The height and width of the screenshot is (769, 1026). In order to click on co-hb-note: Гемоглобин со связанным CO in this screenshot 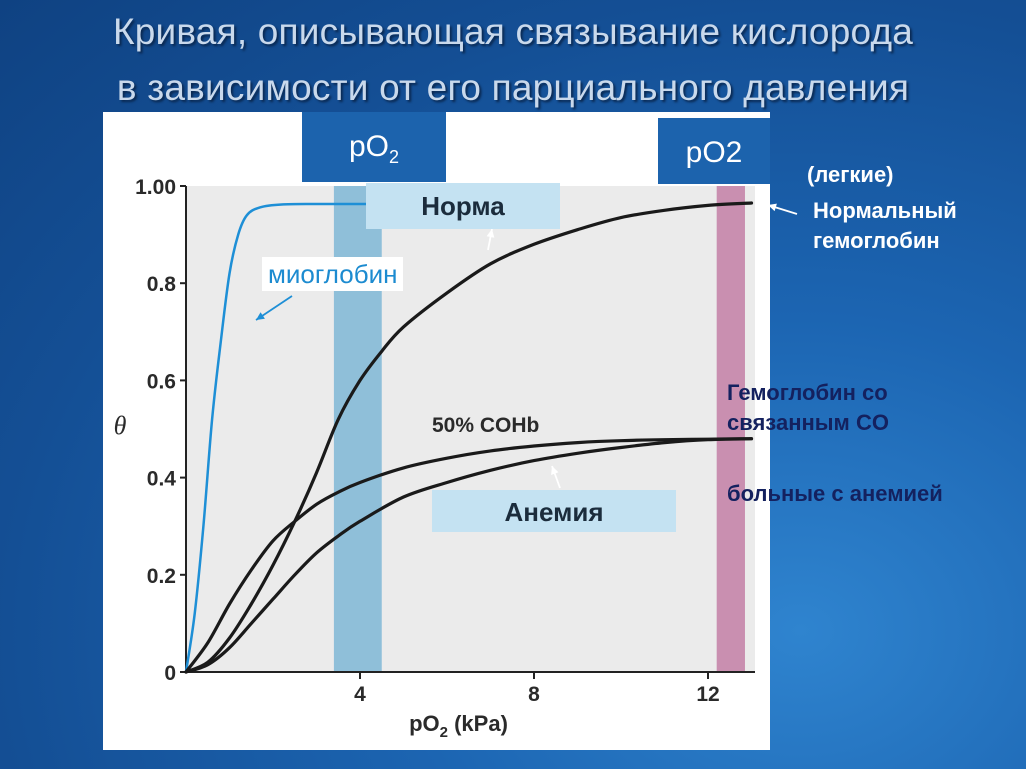, I will do `click(808, 408)`.